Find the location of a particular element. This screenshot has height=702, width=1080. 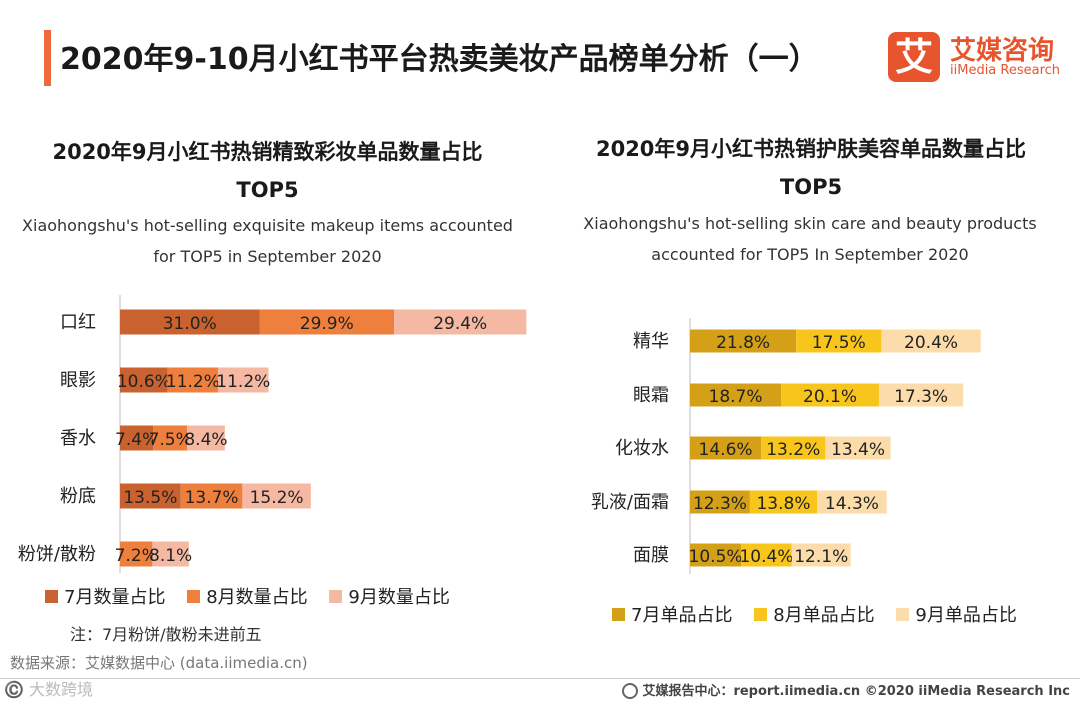

data-label: 20.4% is located at coordinates (931, 343).